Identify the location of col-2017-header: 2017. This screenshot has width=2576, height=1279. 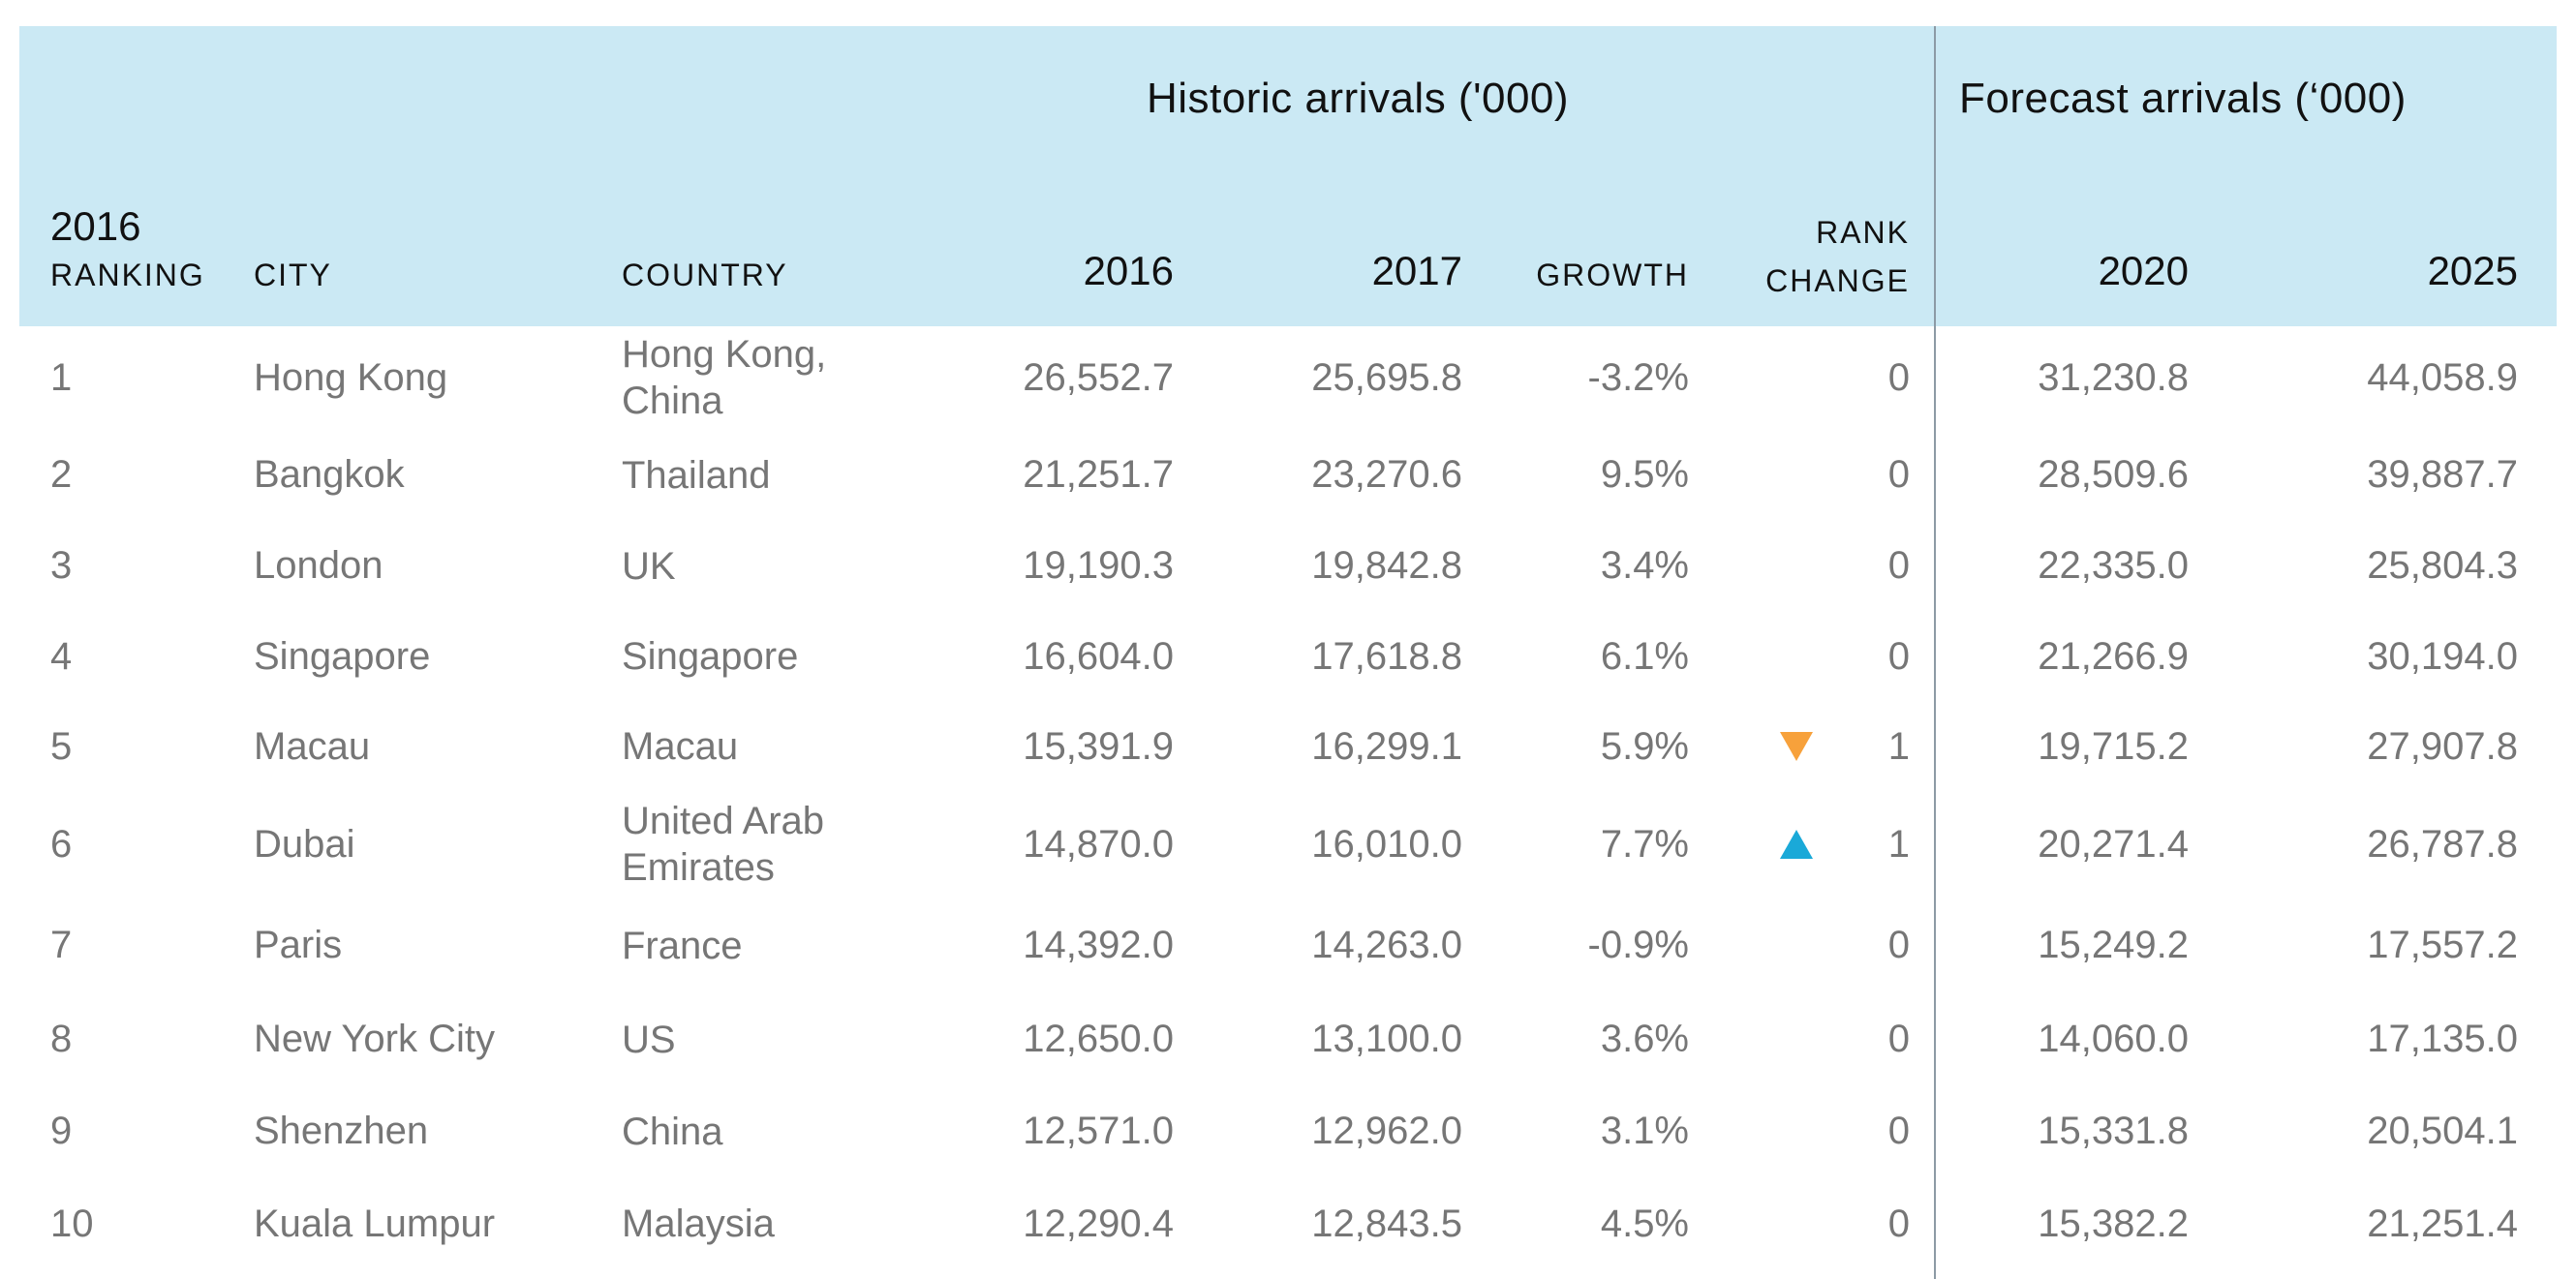
(1417, 271).